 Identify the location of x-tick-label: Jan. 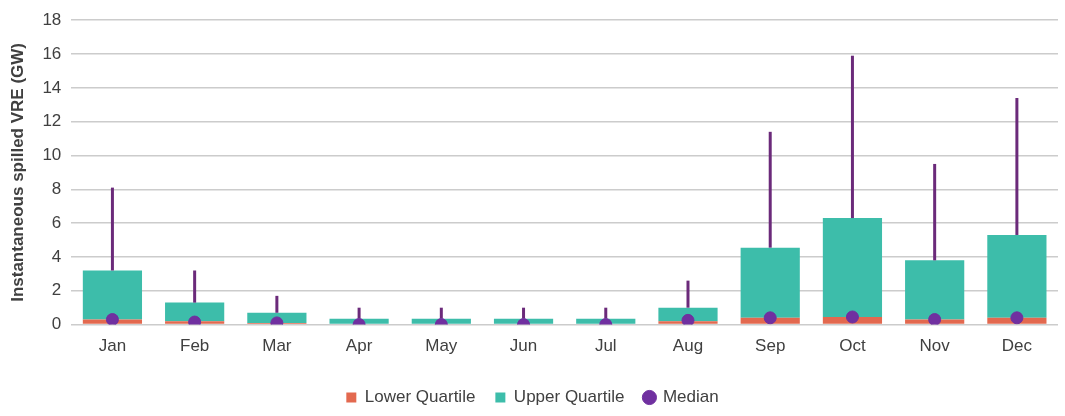
(112, 346).